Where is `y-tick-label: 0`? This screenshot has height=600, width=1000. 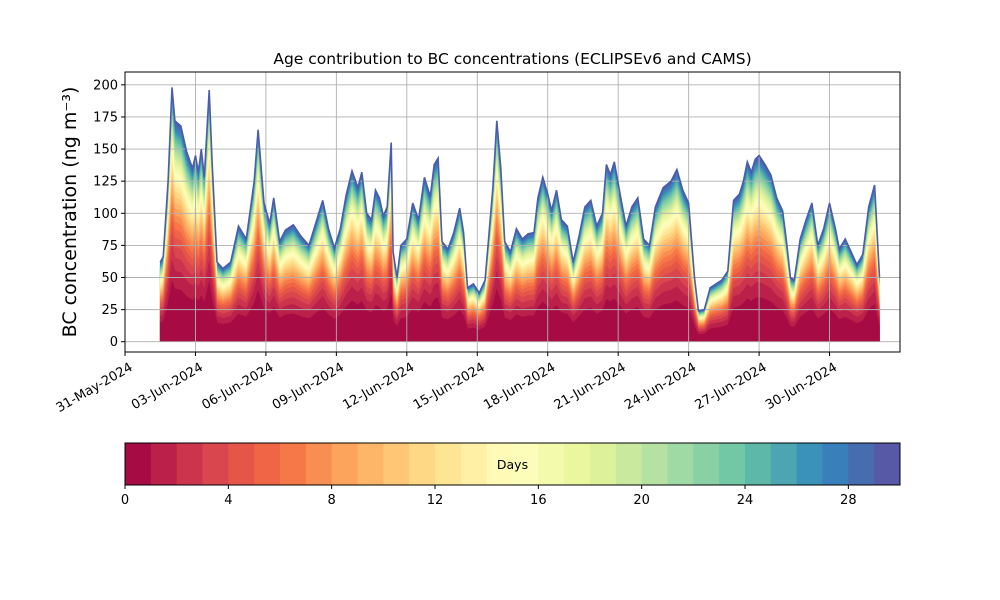 y-tick-label: 0 is located at coordinates (114, 342).